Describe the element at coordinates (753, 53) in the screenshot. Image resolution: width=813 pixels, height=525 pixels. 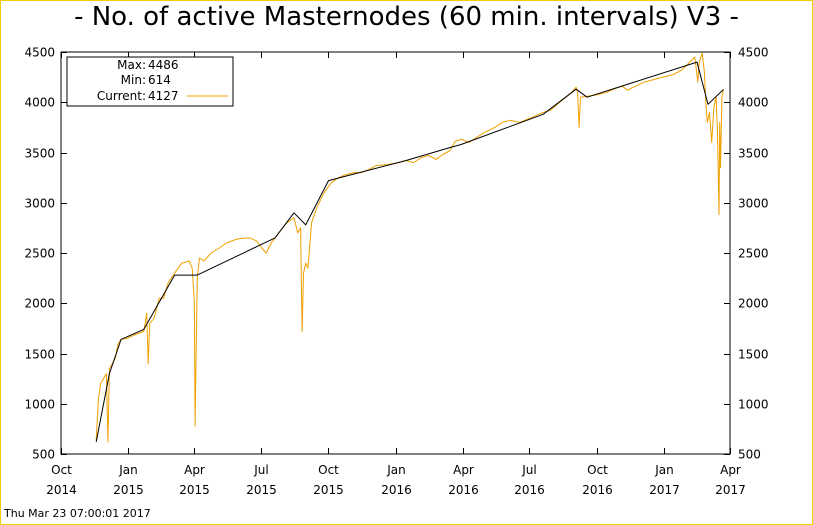
I see `y-tick-label-right: 4500` at that location.